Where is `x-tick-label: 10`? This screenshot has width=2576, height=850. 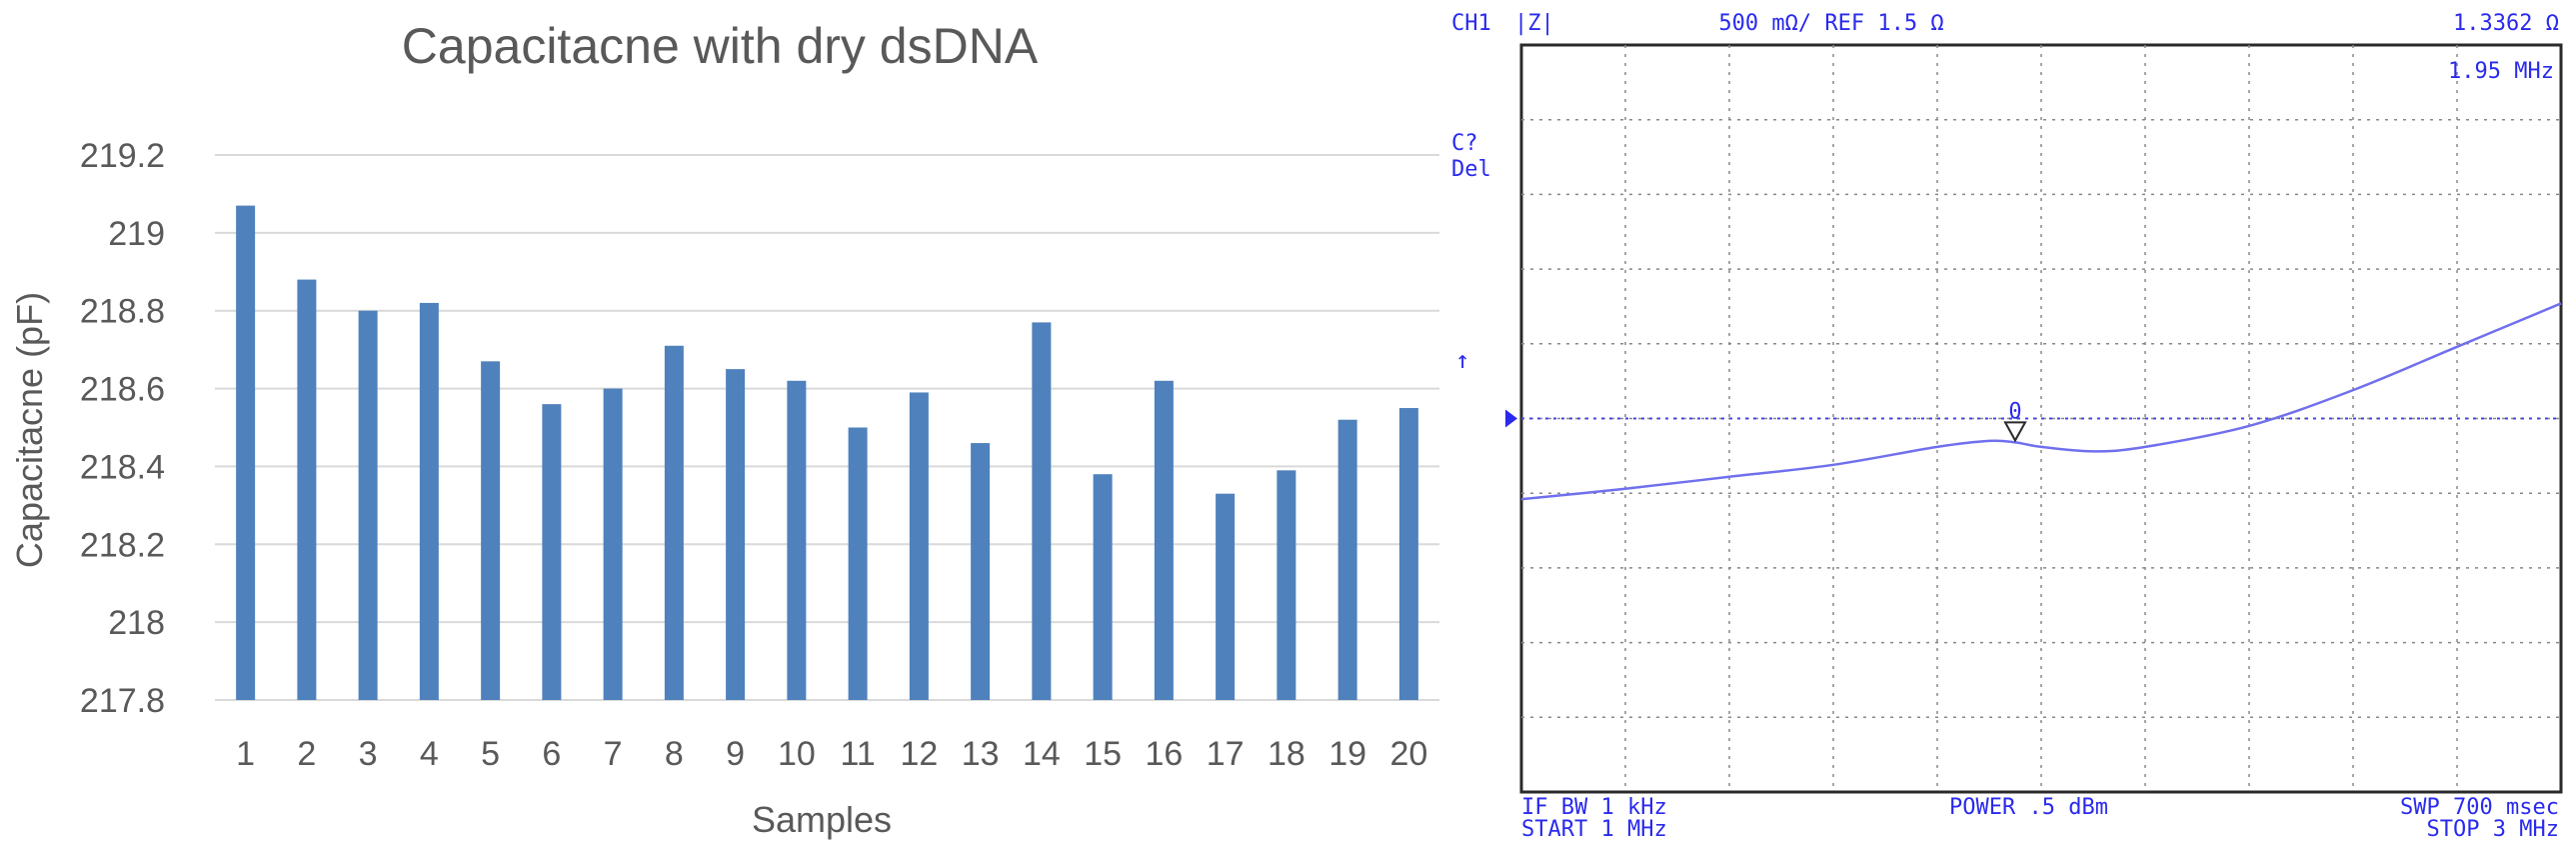 x-tick-label: 10 is located at coordinates (797, 754).